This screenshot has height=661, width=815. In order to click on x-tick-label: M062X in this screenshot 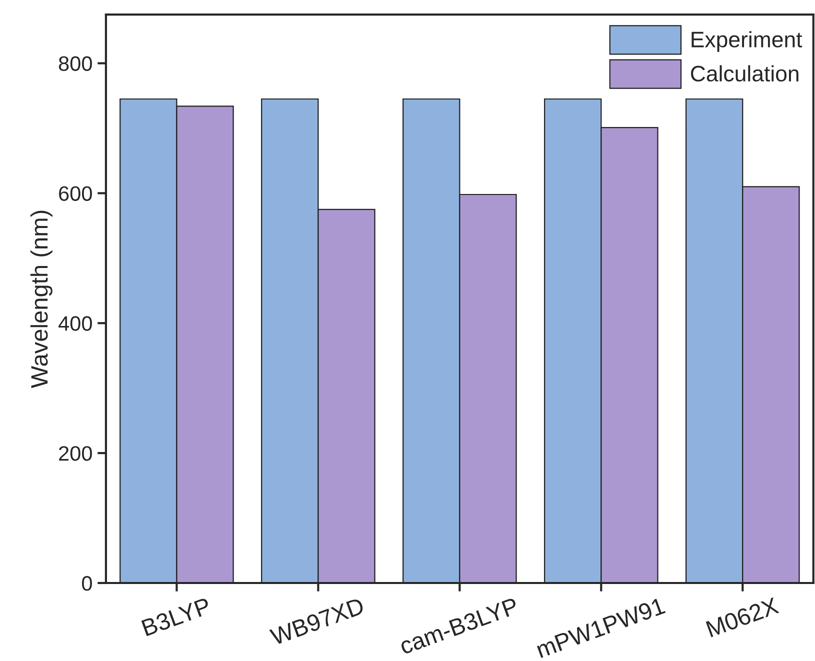, I will do `click(743, 617)`.